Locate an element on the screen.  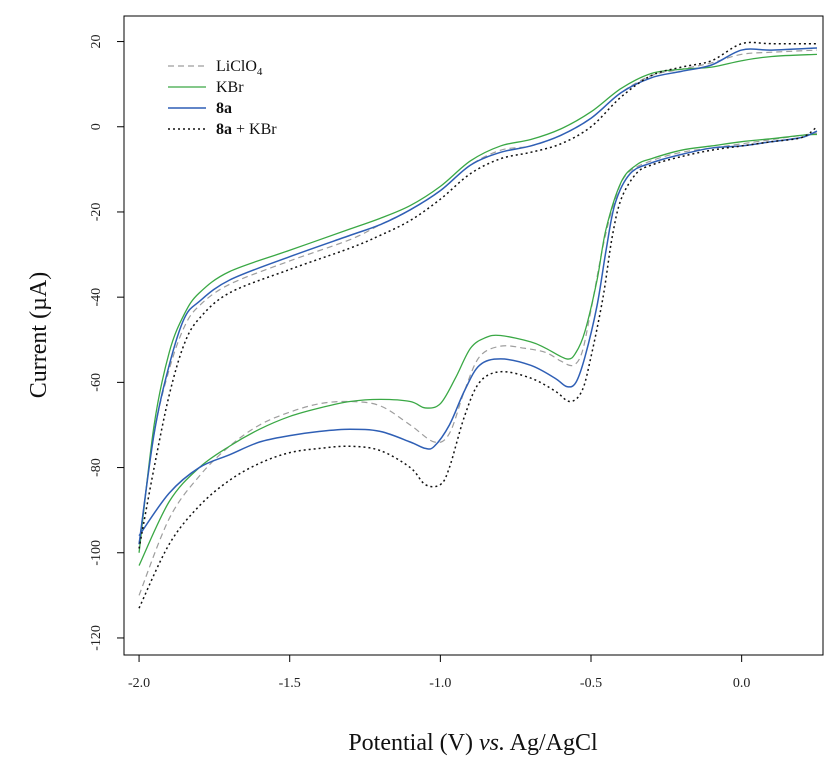
legend-label: 8a + KBr is located at coordinates (246, 129).